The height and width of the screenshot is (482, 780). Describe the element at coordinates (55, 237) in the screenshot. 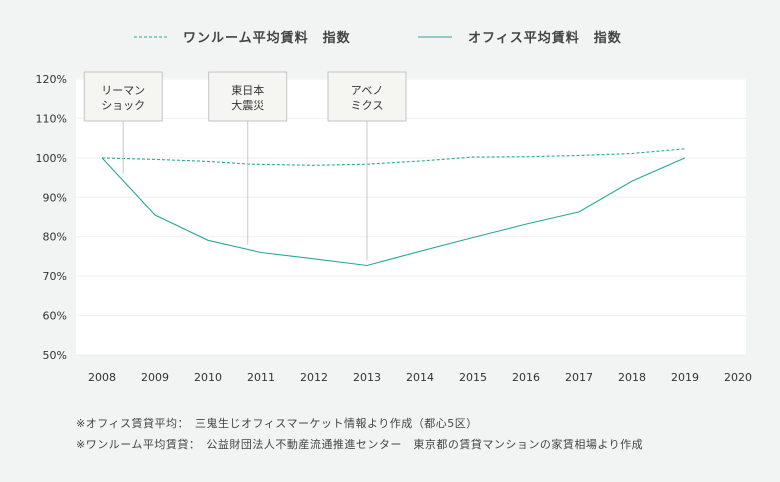

I see `y-tick-label: 80%` at that location.